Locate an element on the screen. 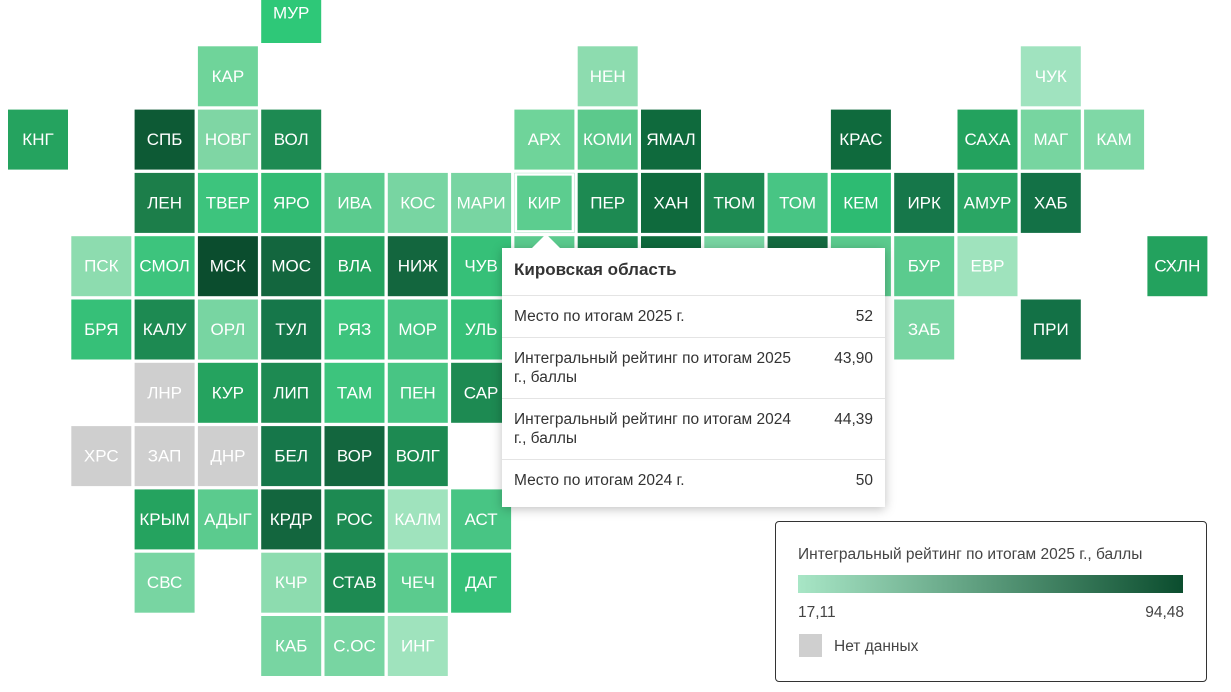 This screenshot has width=1231, height=692. region-label: КЕМ is located at coordinates (860, 202).